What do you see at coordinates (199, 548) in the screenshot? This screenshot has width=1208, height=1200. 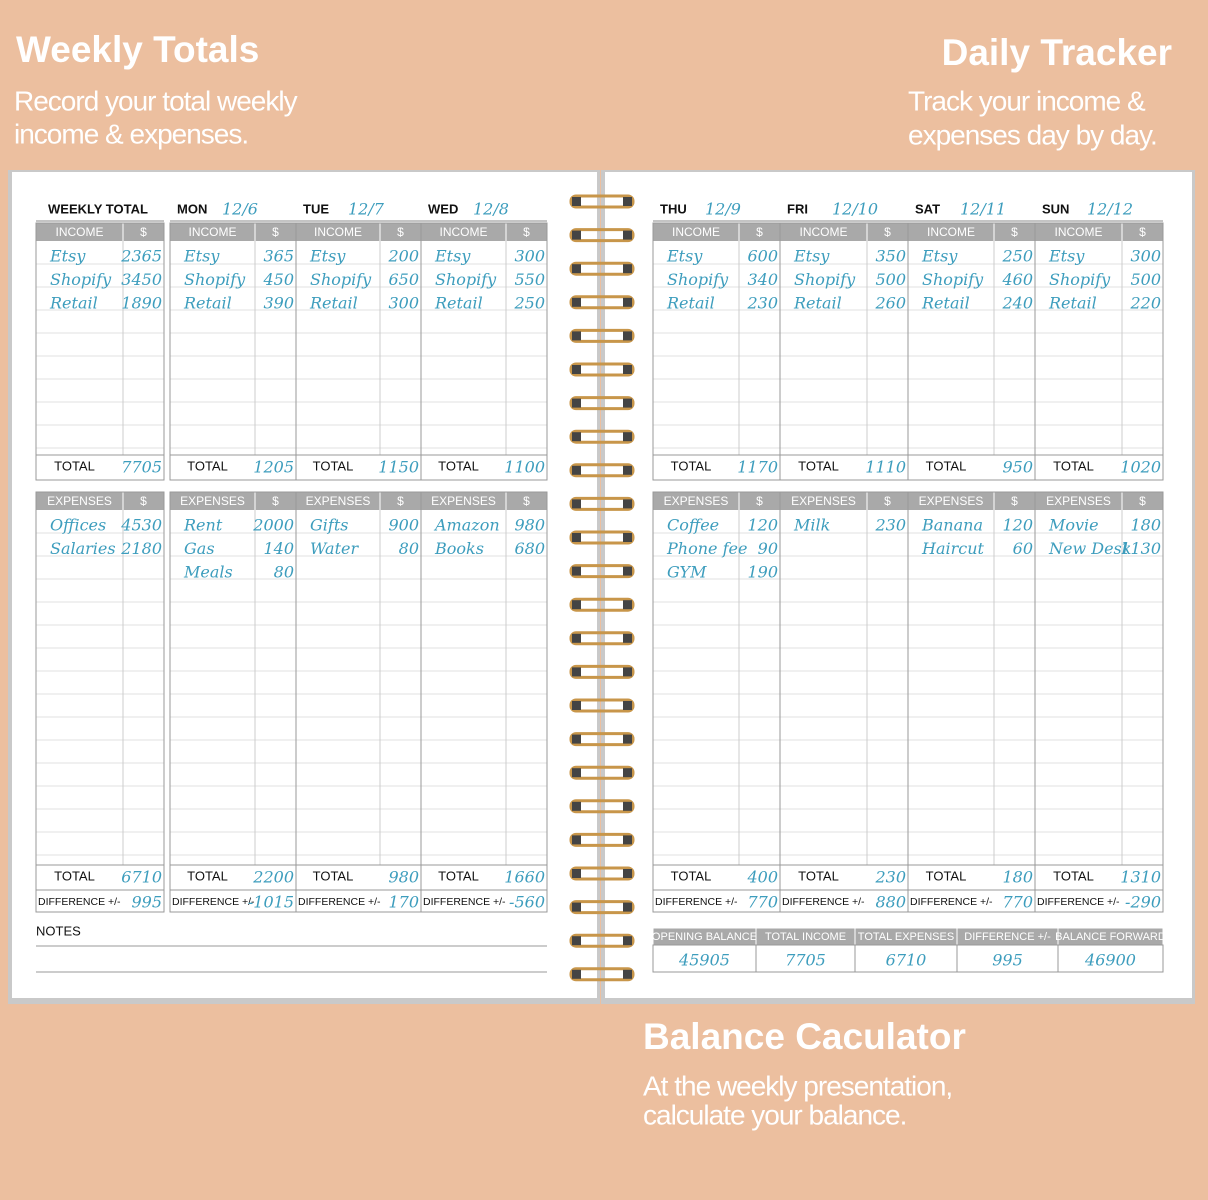 I see `entry-name: Gas` at bounding box center [199, 548].